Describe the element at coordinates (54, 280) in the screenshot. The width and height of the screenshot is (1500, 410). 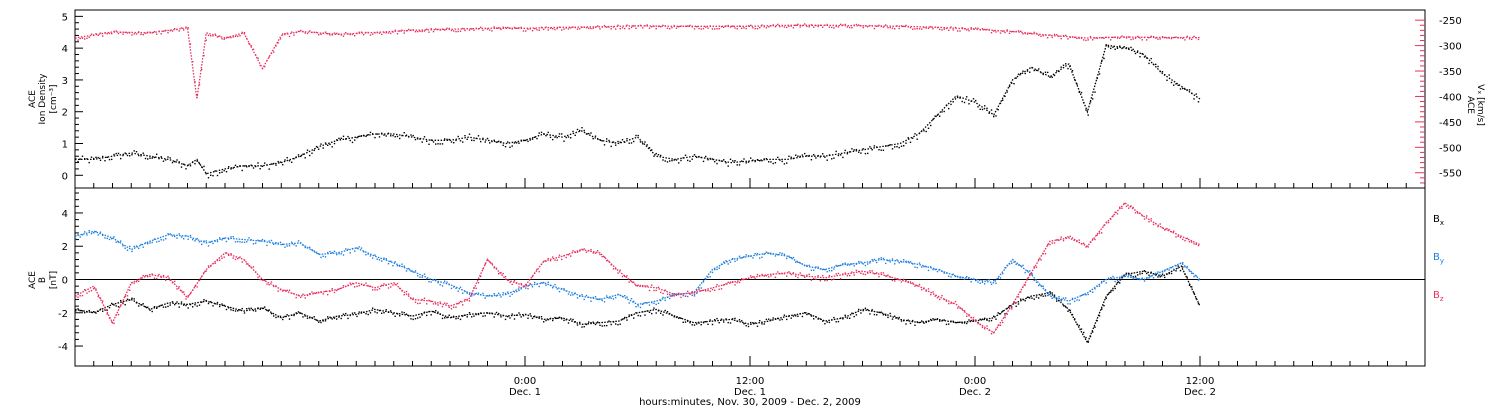
I see `bfield-axis-unit: [nT]` at that location.